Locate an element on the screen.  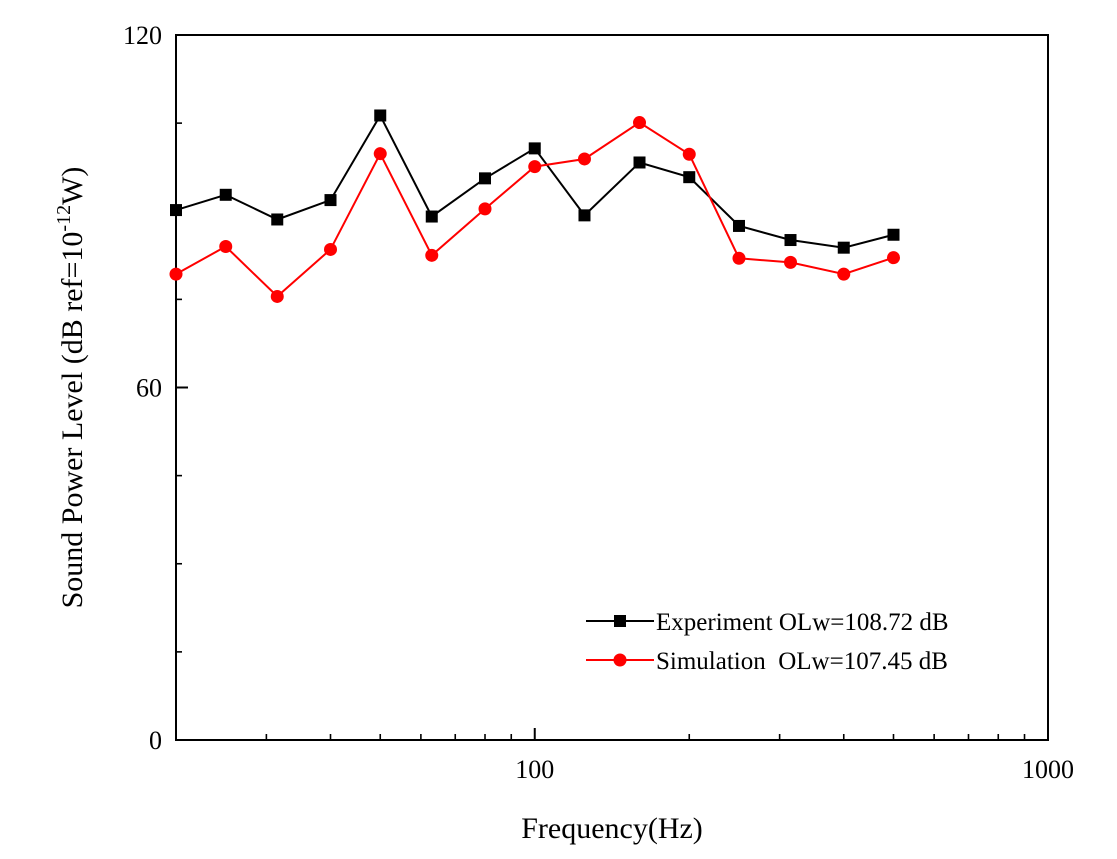
series-line-experiment is located at coordinates (534, 181).